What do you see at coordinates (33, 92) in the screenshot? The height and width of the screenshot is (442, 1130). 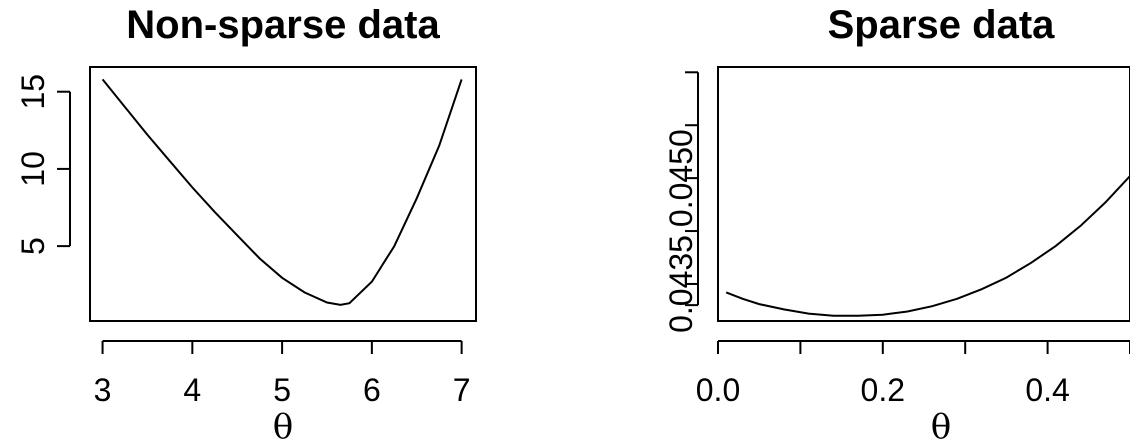 I see `chart-1-y-tick-label: 15` at bounding box center [33, 92].